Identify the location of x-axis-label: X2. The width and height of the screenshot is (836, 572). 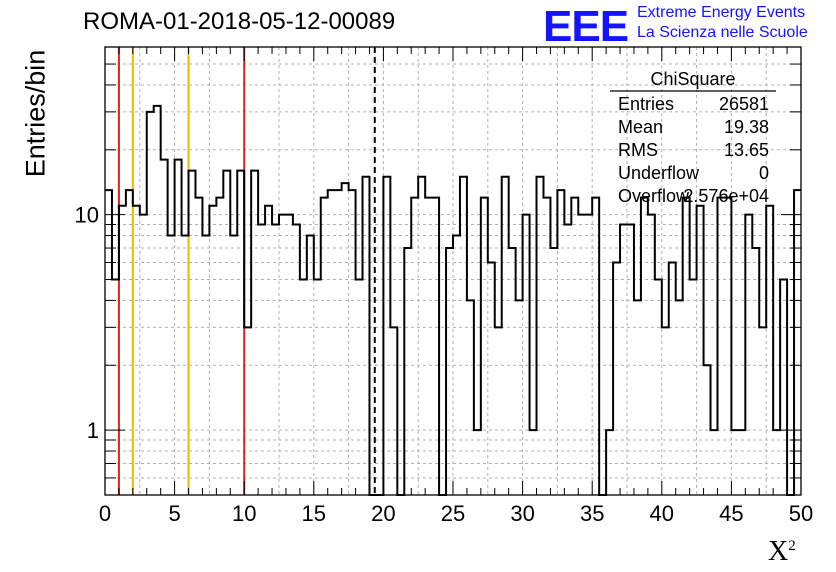
(782, 552).